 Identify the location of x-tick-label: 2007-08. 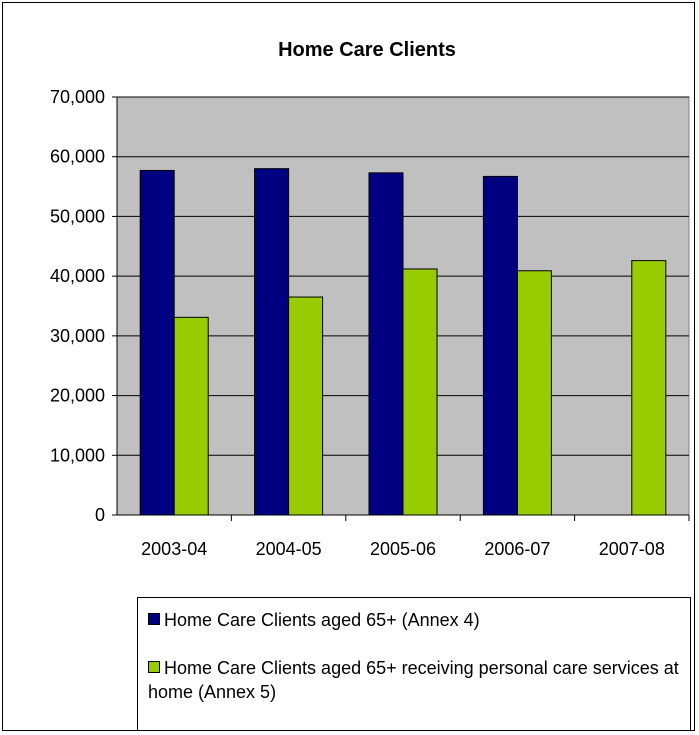
(632, 549).